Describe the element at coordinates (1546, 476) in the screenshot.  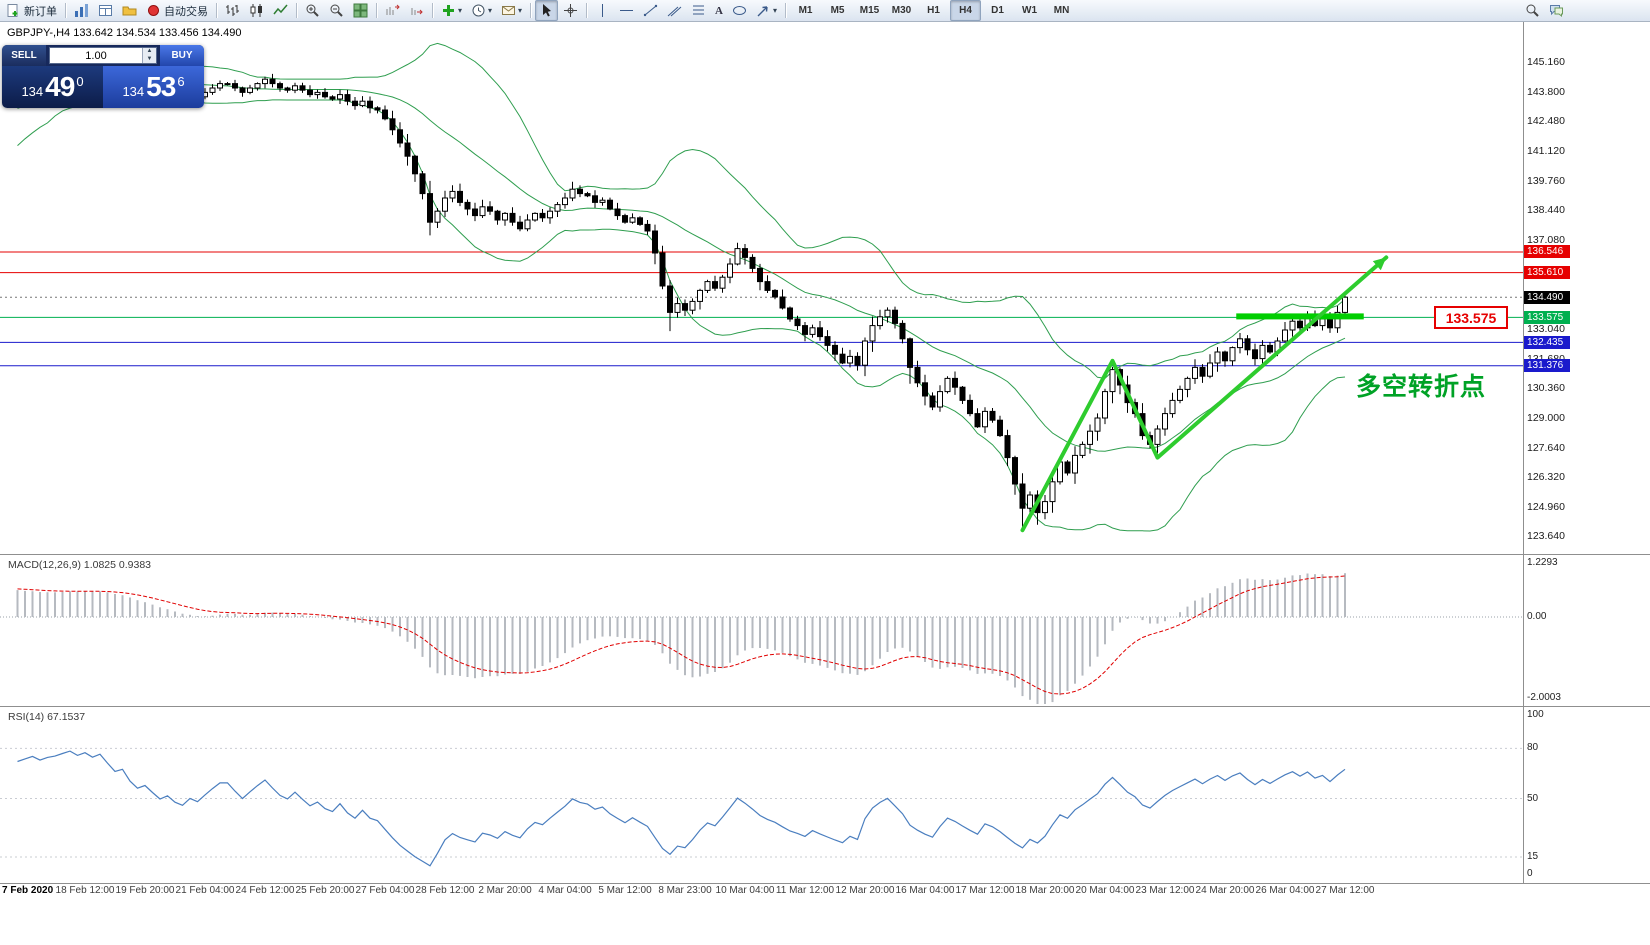
I see `price-tick: 126.320` at that location.